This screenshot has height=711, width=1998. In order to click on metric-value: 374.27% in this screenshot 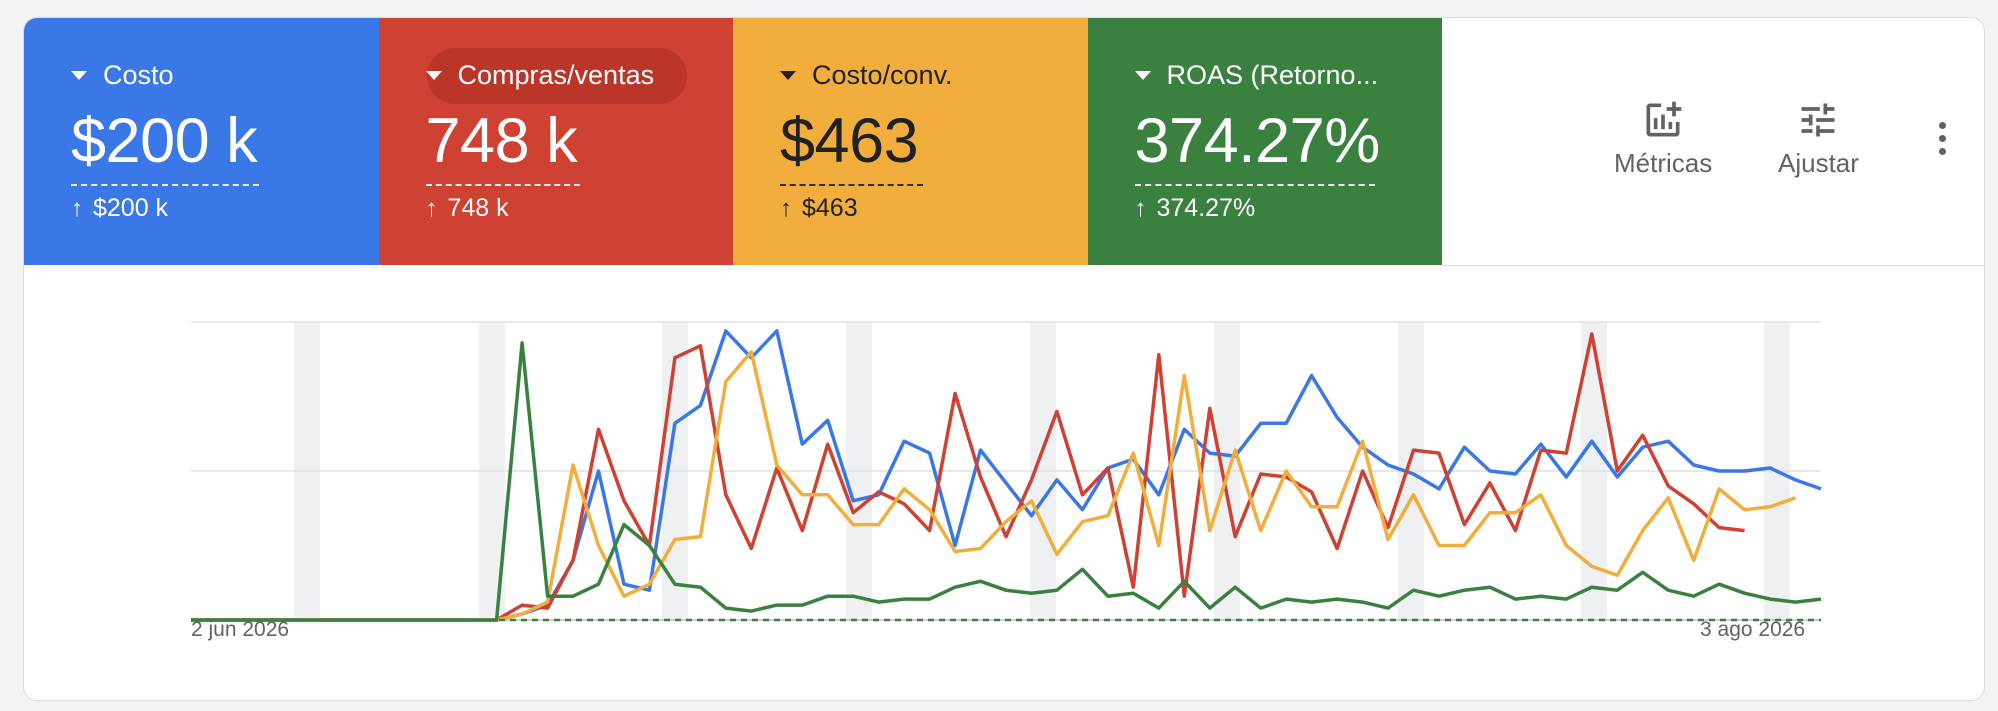, I will do `click(1257, 141)`.